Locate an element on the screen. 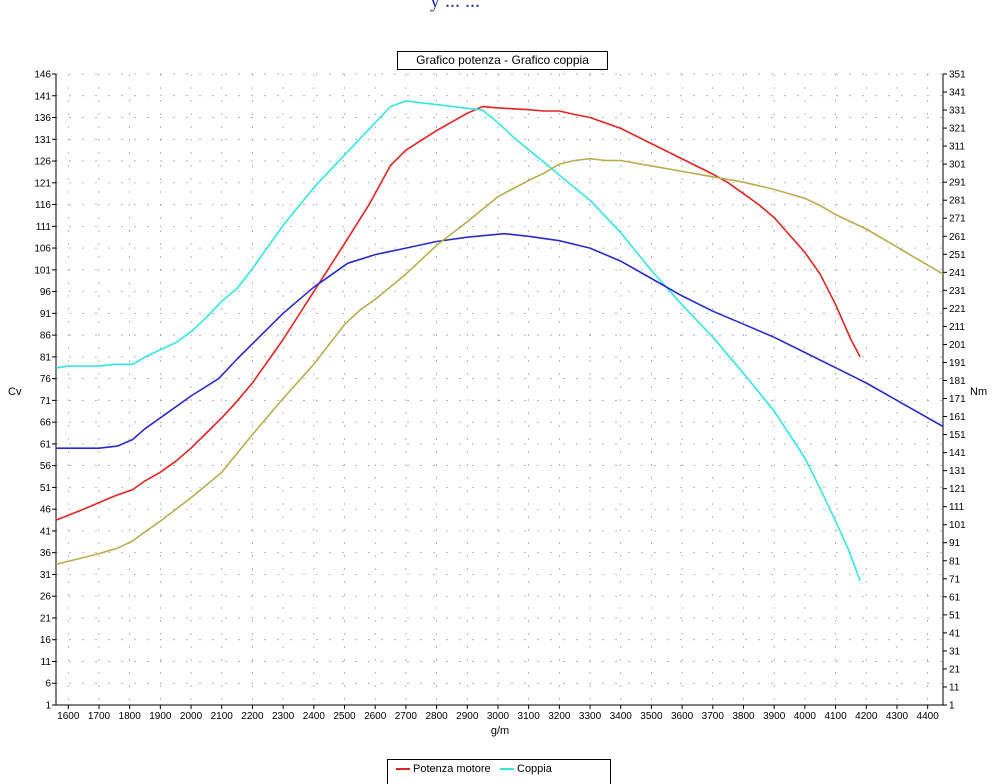 This screenshot has height=784, width=1000. y-left-tick-label: 121 is located at coordinates (42, 183).